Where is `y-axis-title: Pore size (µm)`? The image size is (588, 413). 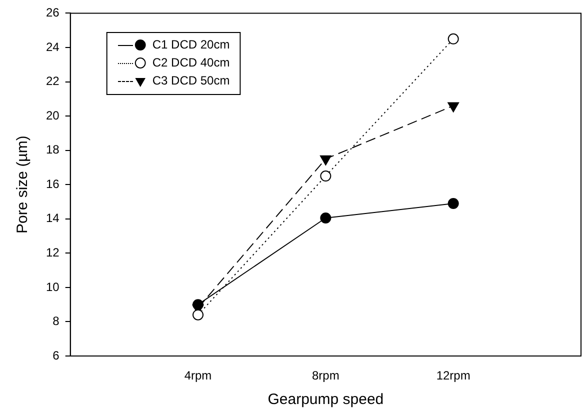
y-axis-title: Pore size (µm) is located at coordinates (23, 185).